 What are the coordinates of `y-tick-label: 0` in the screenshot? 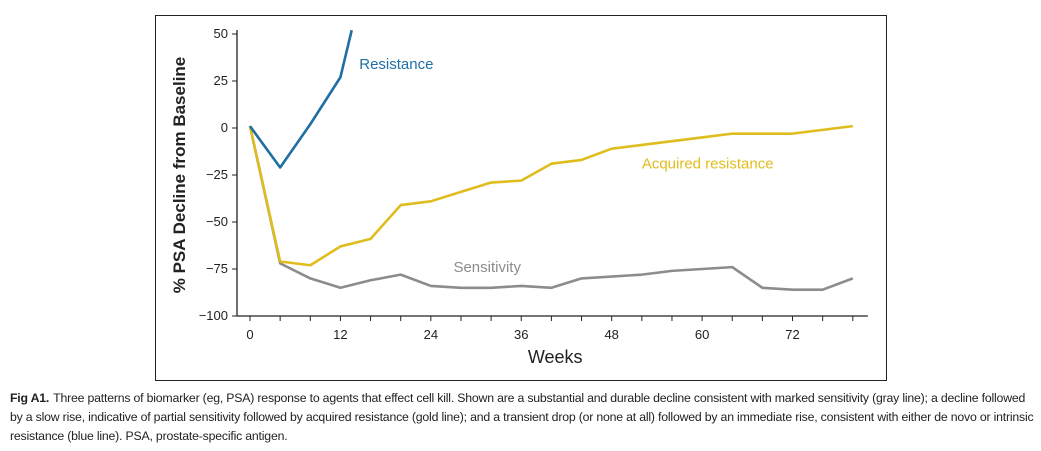 It's located at (224, 127).